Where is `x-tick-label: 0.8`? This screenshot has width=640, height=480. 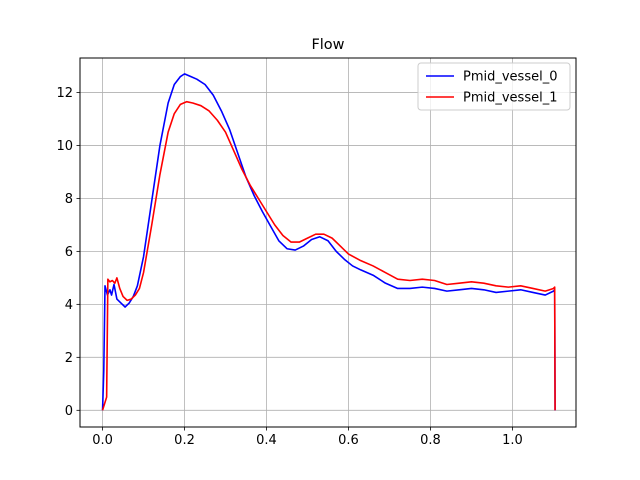 x-tick-label: 0.8 is located at coordinates (430, 440).